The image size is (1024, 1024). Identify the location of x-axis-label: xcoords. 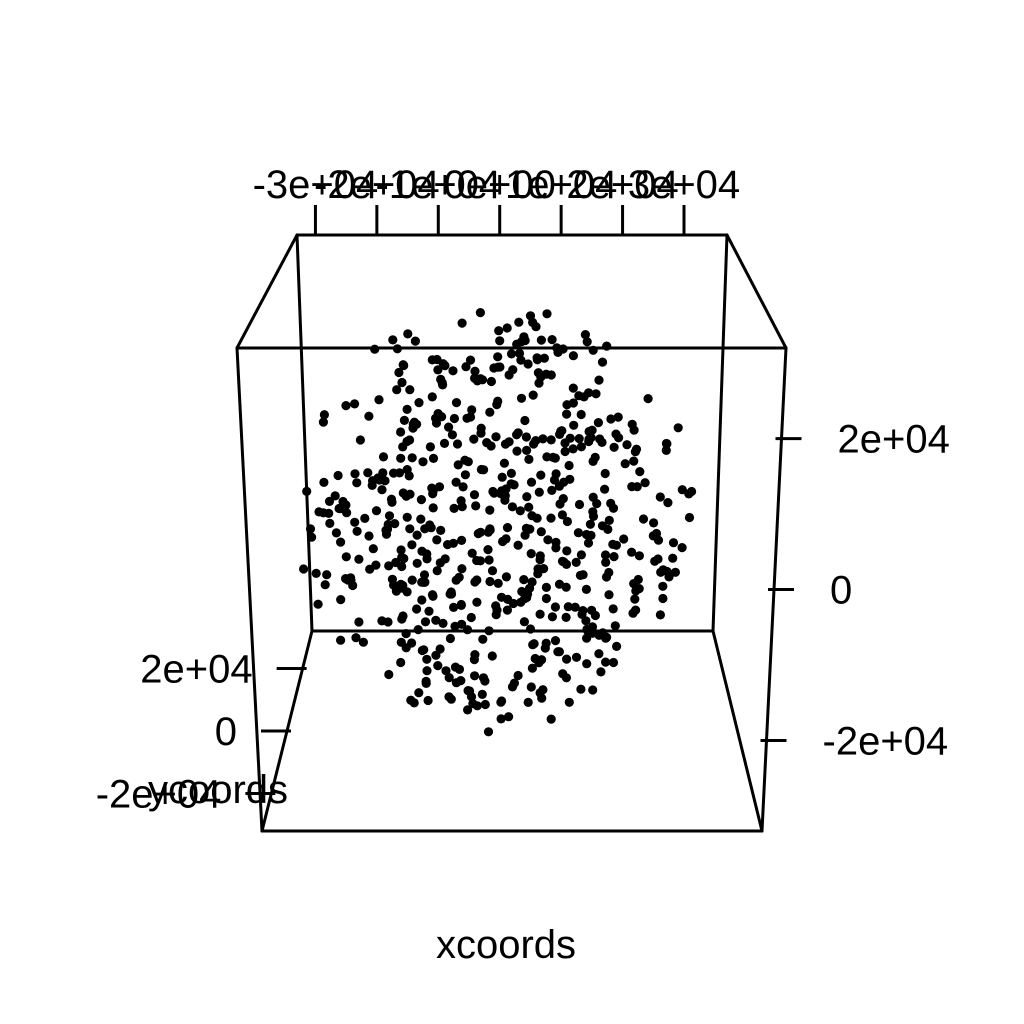
(506, 945).